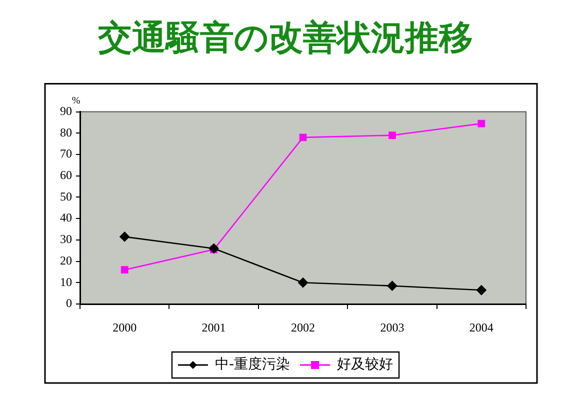 The image size is (580, 410). I want to click on x-tick-label: 2002, so click(303, 327).